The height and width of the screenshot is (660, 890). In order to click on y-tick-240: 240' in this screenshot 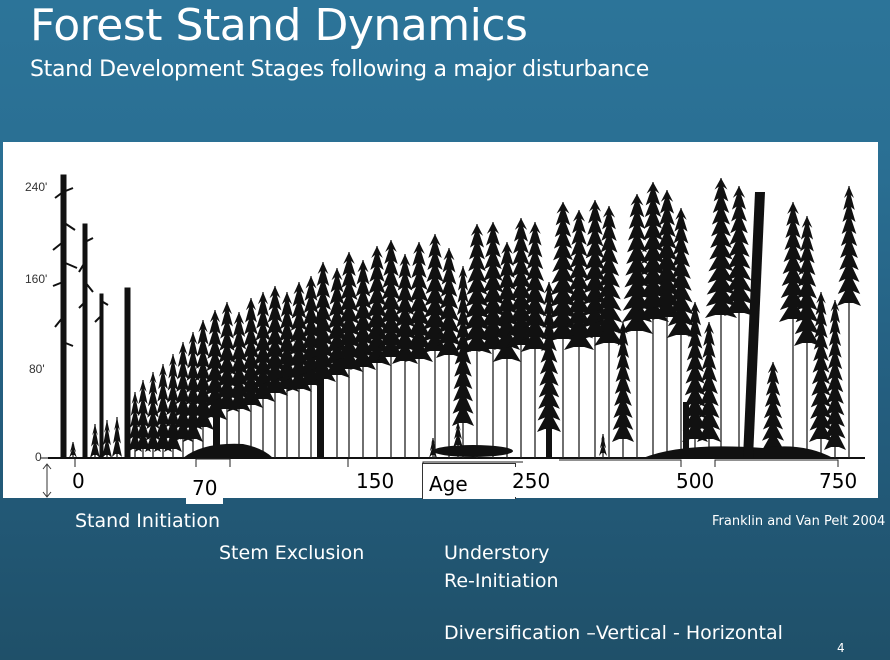, I will do `click(36, 187)`.